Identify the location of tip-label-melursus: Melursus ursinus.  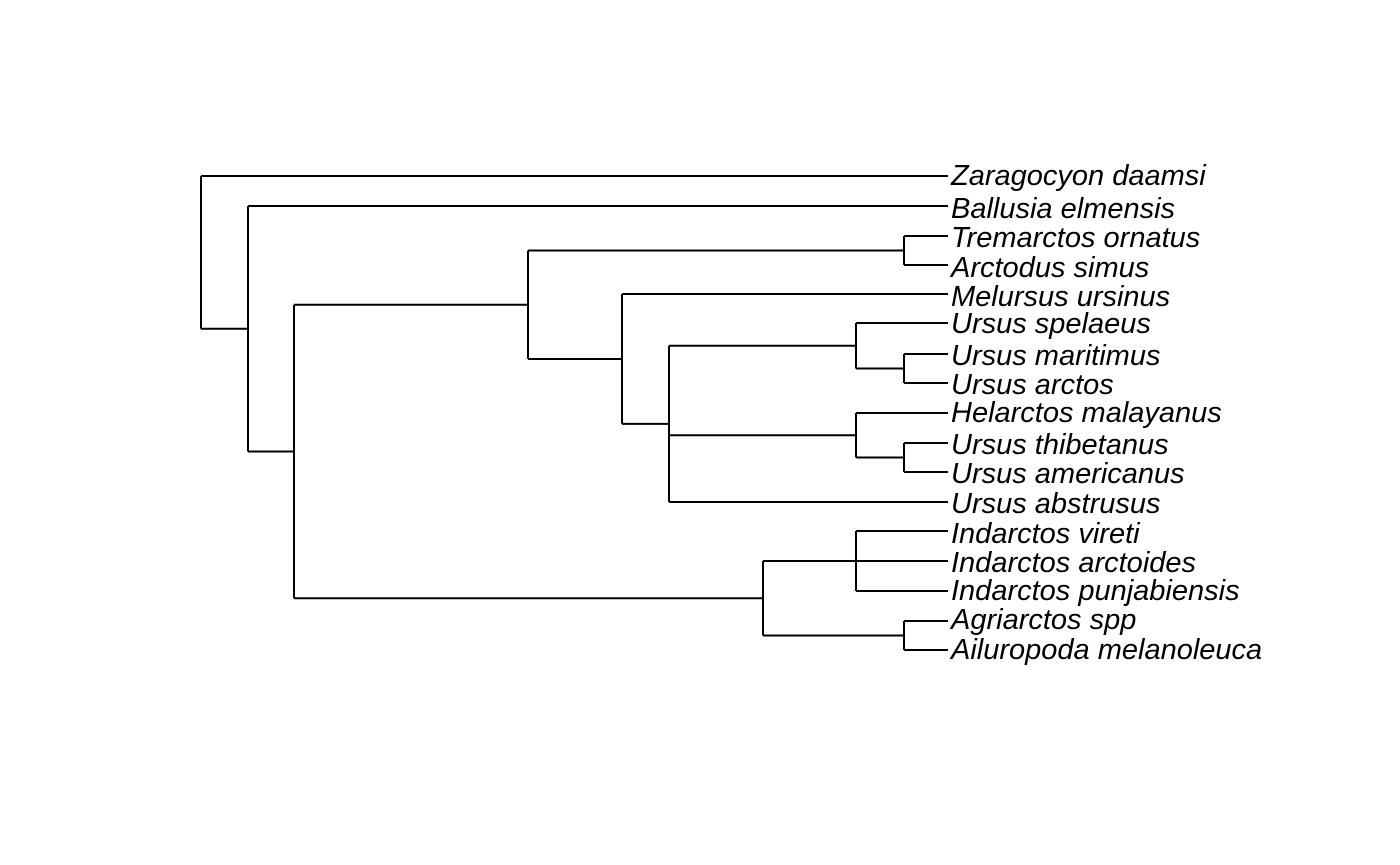
(1060, 297).